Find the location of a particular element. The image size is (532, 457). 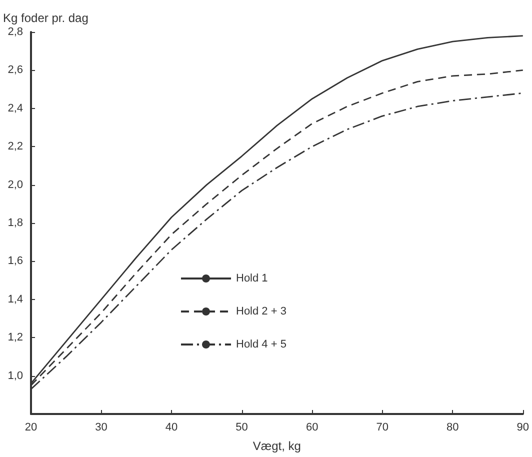

y-tick-label: 1,2 is located at coordinates (15, 338).